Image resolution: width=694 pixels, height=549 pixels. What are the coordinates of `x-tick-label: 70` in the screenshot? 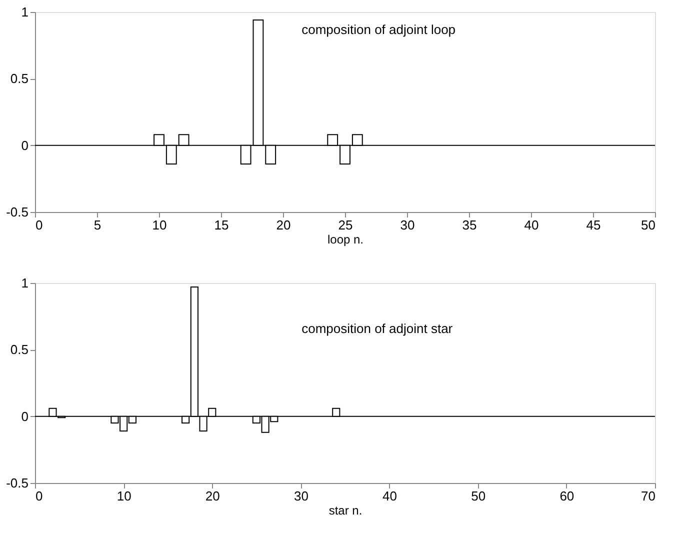 It's located at (648, 496).